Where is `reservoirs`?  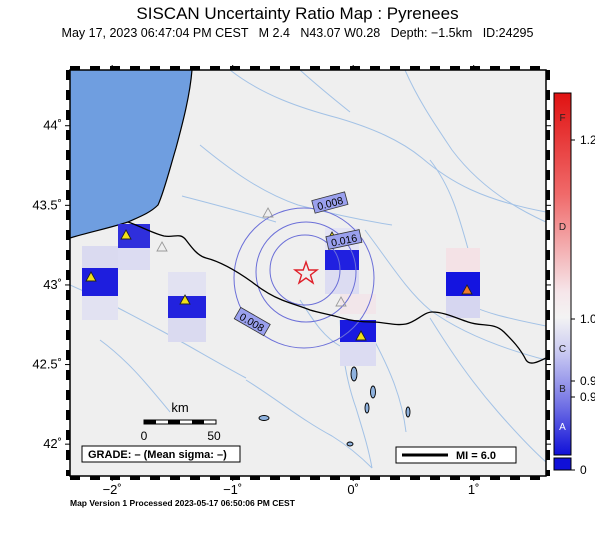 reservoirs is located at coordinates (334, 406).